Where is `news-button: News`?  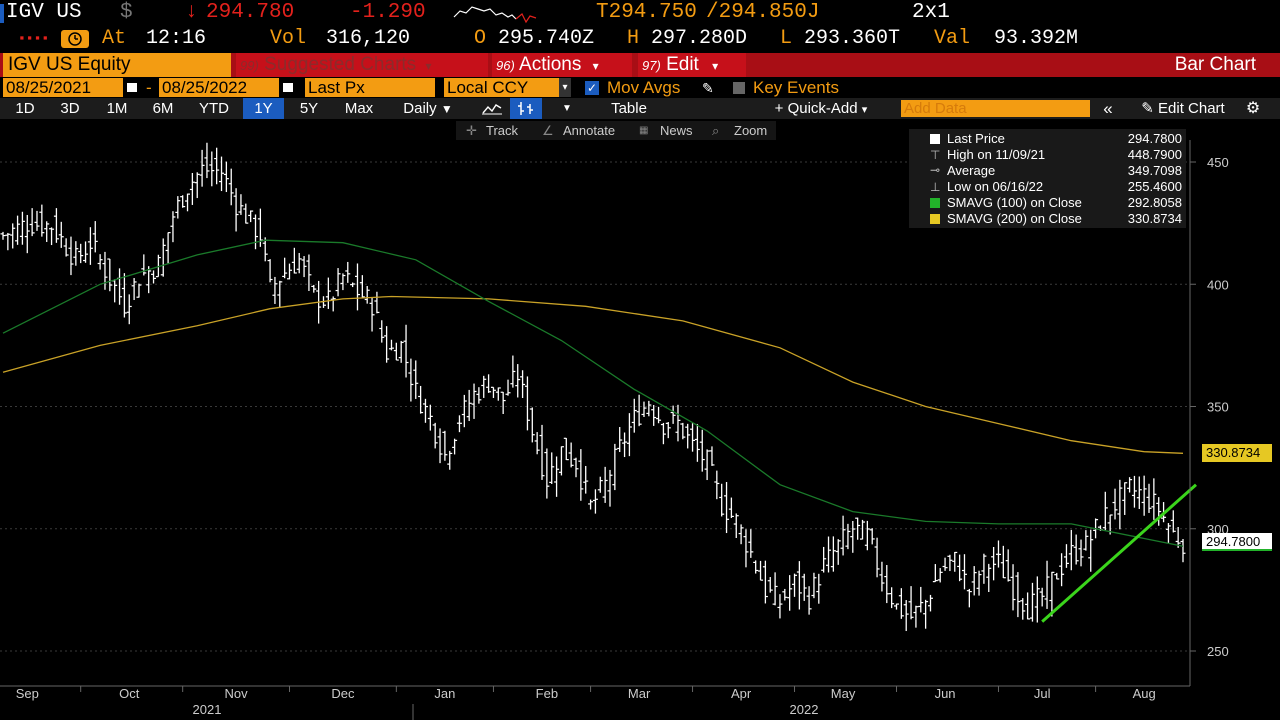
news-button: News is located at coordinates (676, 130).